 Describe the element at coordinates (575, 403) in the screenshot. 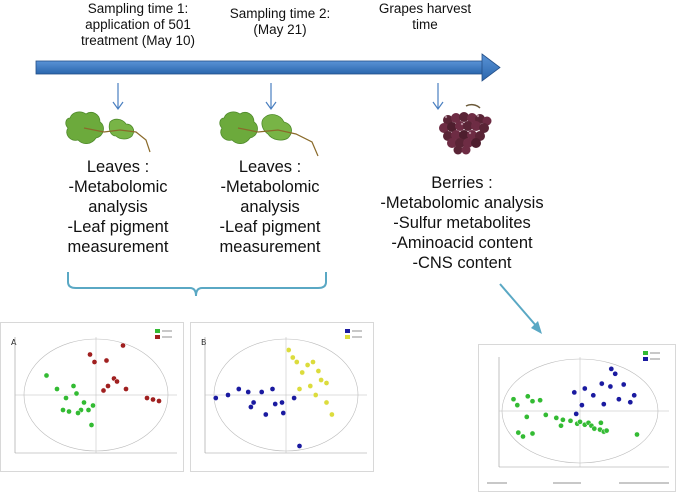

I see `plot-c-points` at that location.